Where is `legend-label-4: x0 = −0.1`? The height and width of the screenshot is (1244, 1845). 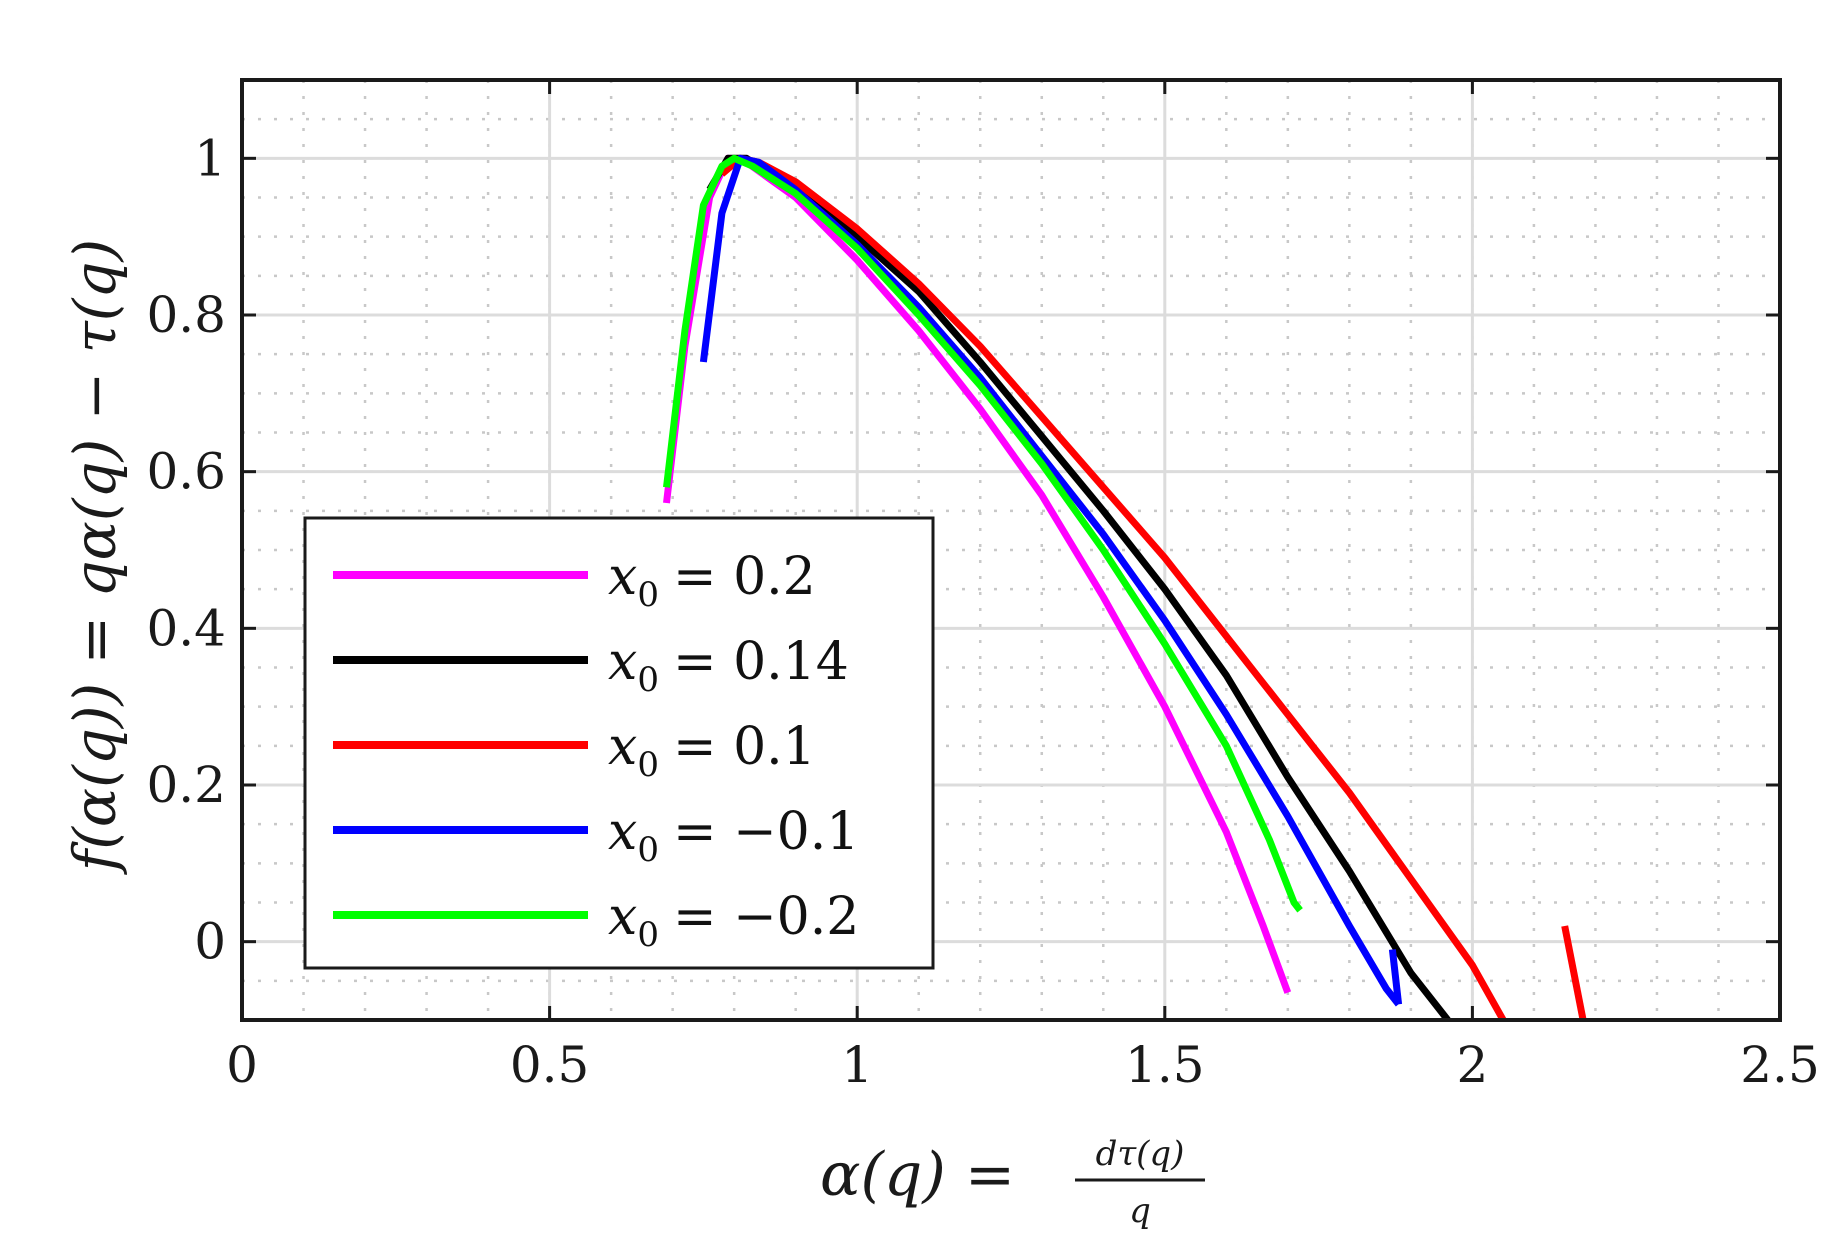
legend-label-4: x0 = −0.1 is located at coordinates (733, 836).